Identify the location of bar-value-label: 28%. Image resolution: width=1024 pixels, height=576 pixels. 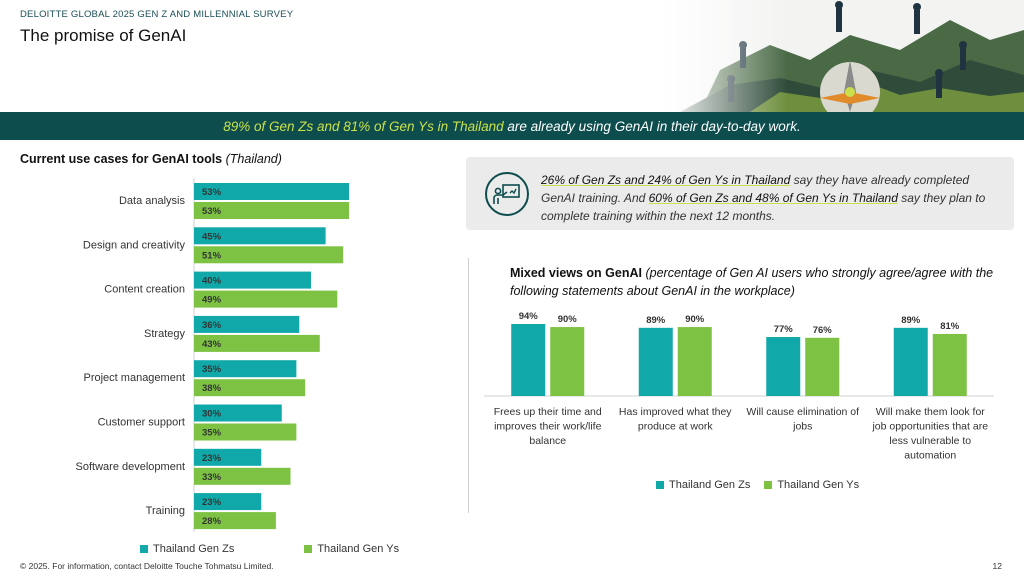
(212, 521).